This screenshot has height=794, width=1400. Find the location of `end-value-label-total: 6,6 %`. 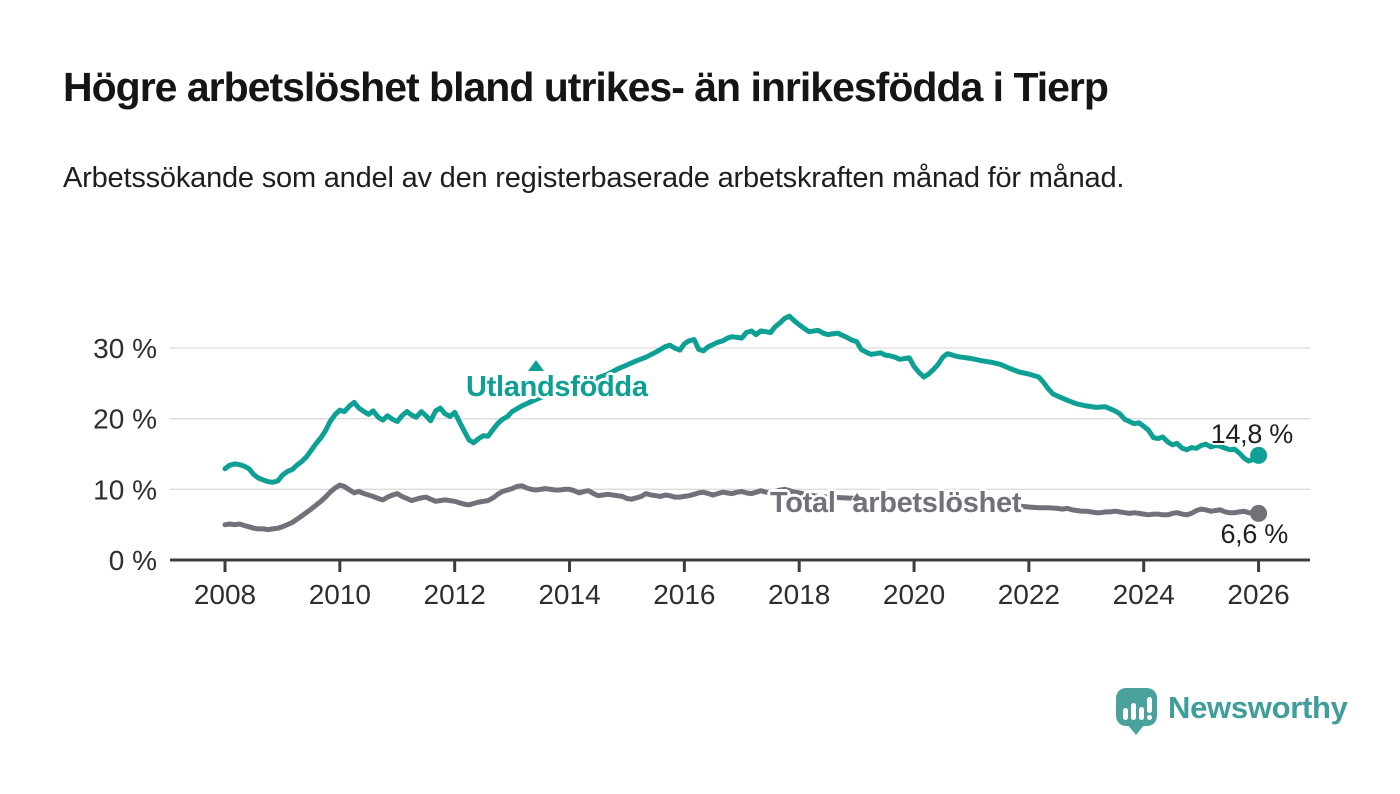

end-value-label-total: 6,6 % is located at coordinates (1254, 534).